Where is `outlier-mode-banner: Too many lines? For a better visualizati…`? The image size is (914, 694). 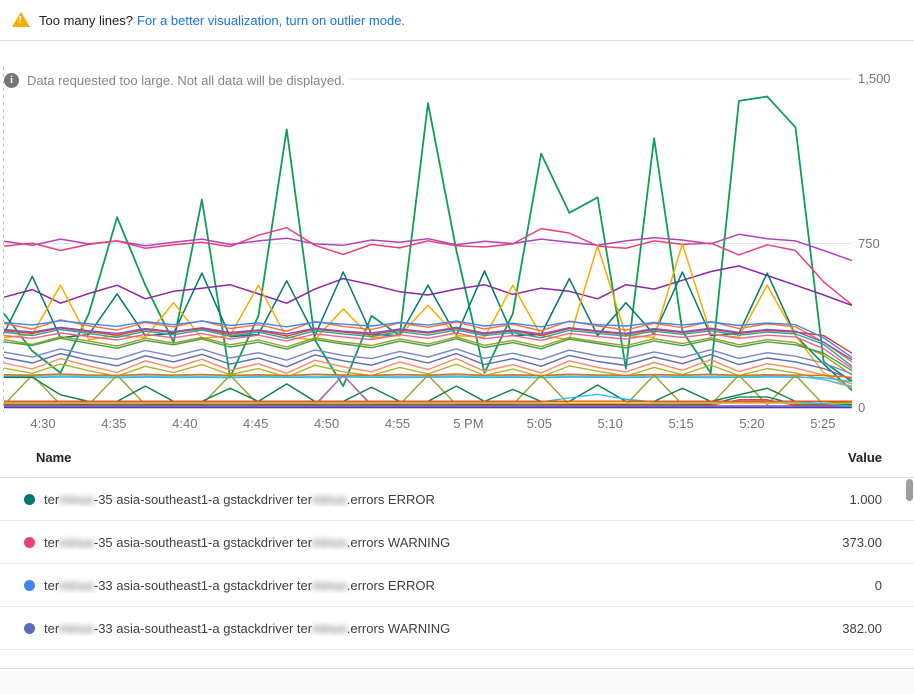
outlier-mode-banner: Too many lines? For a better visualizati… is located at coordinates (457, 20).